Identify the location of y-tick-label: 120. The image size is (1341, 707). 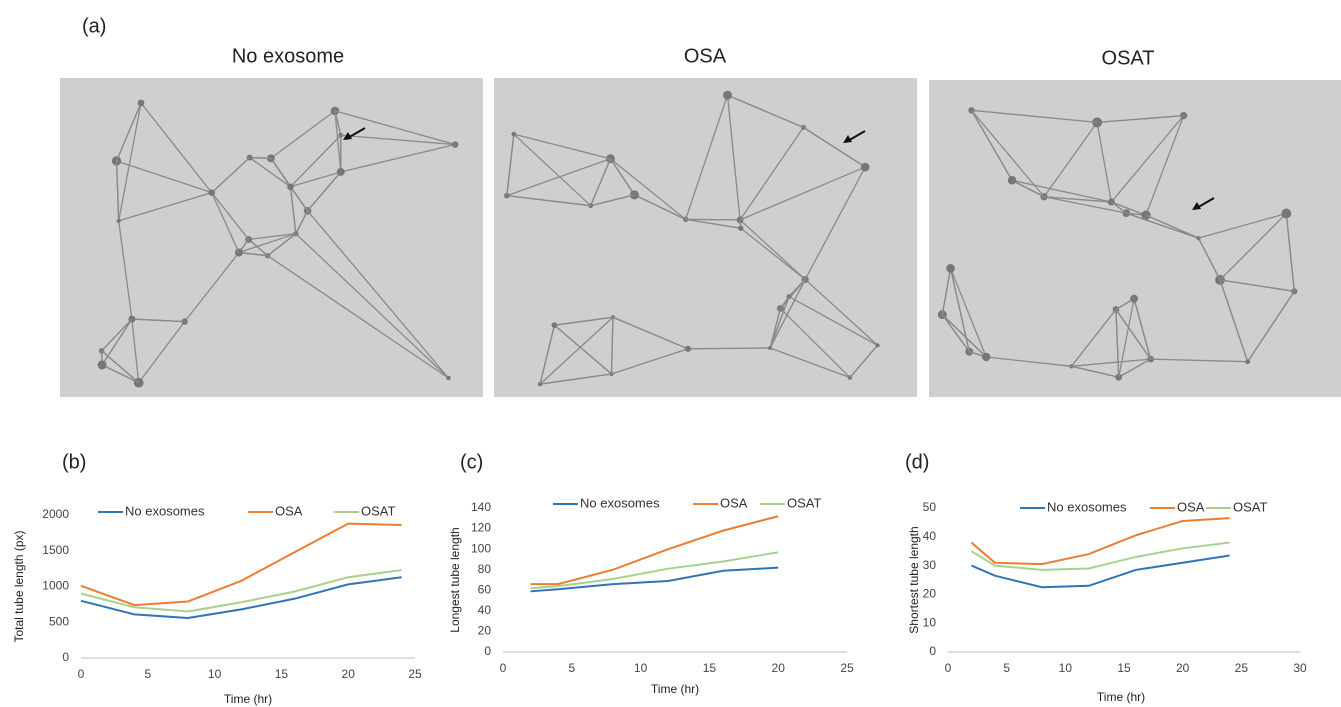
(481, 528).